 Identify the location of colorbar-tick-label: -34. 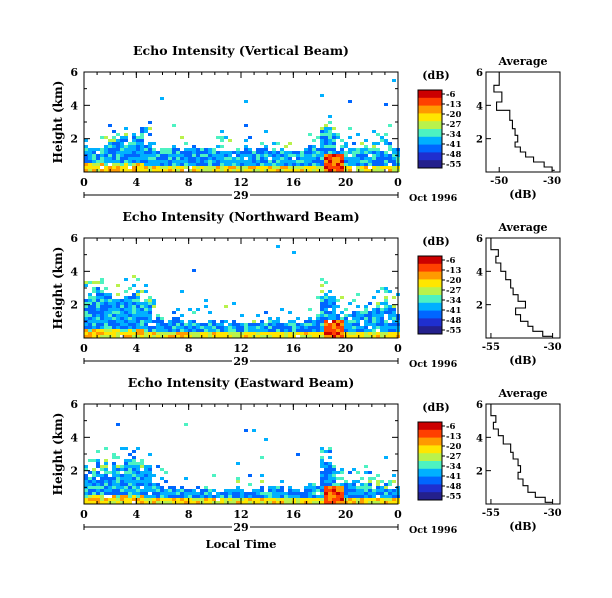
(453, 467).